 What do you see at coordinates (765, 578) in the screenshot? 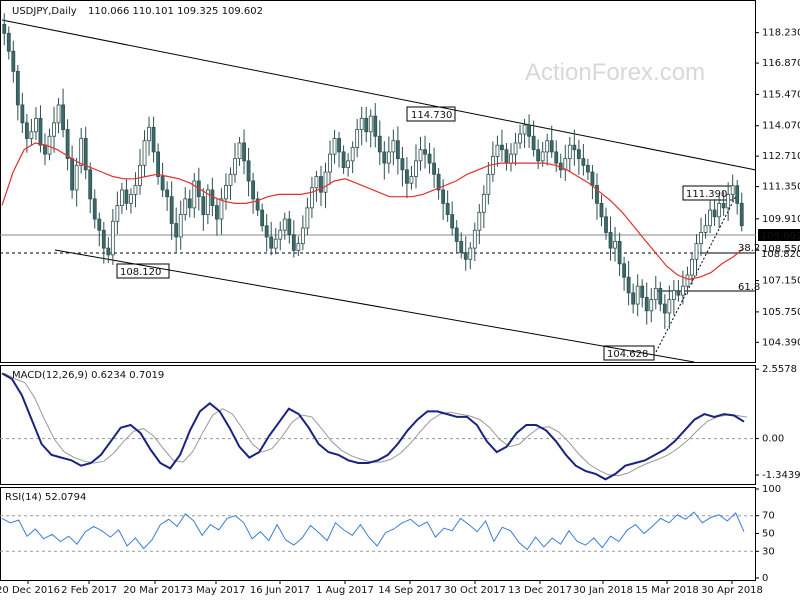
I see `rsi-tick-label: 0` at bounding box center [765, 578].